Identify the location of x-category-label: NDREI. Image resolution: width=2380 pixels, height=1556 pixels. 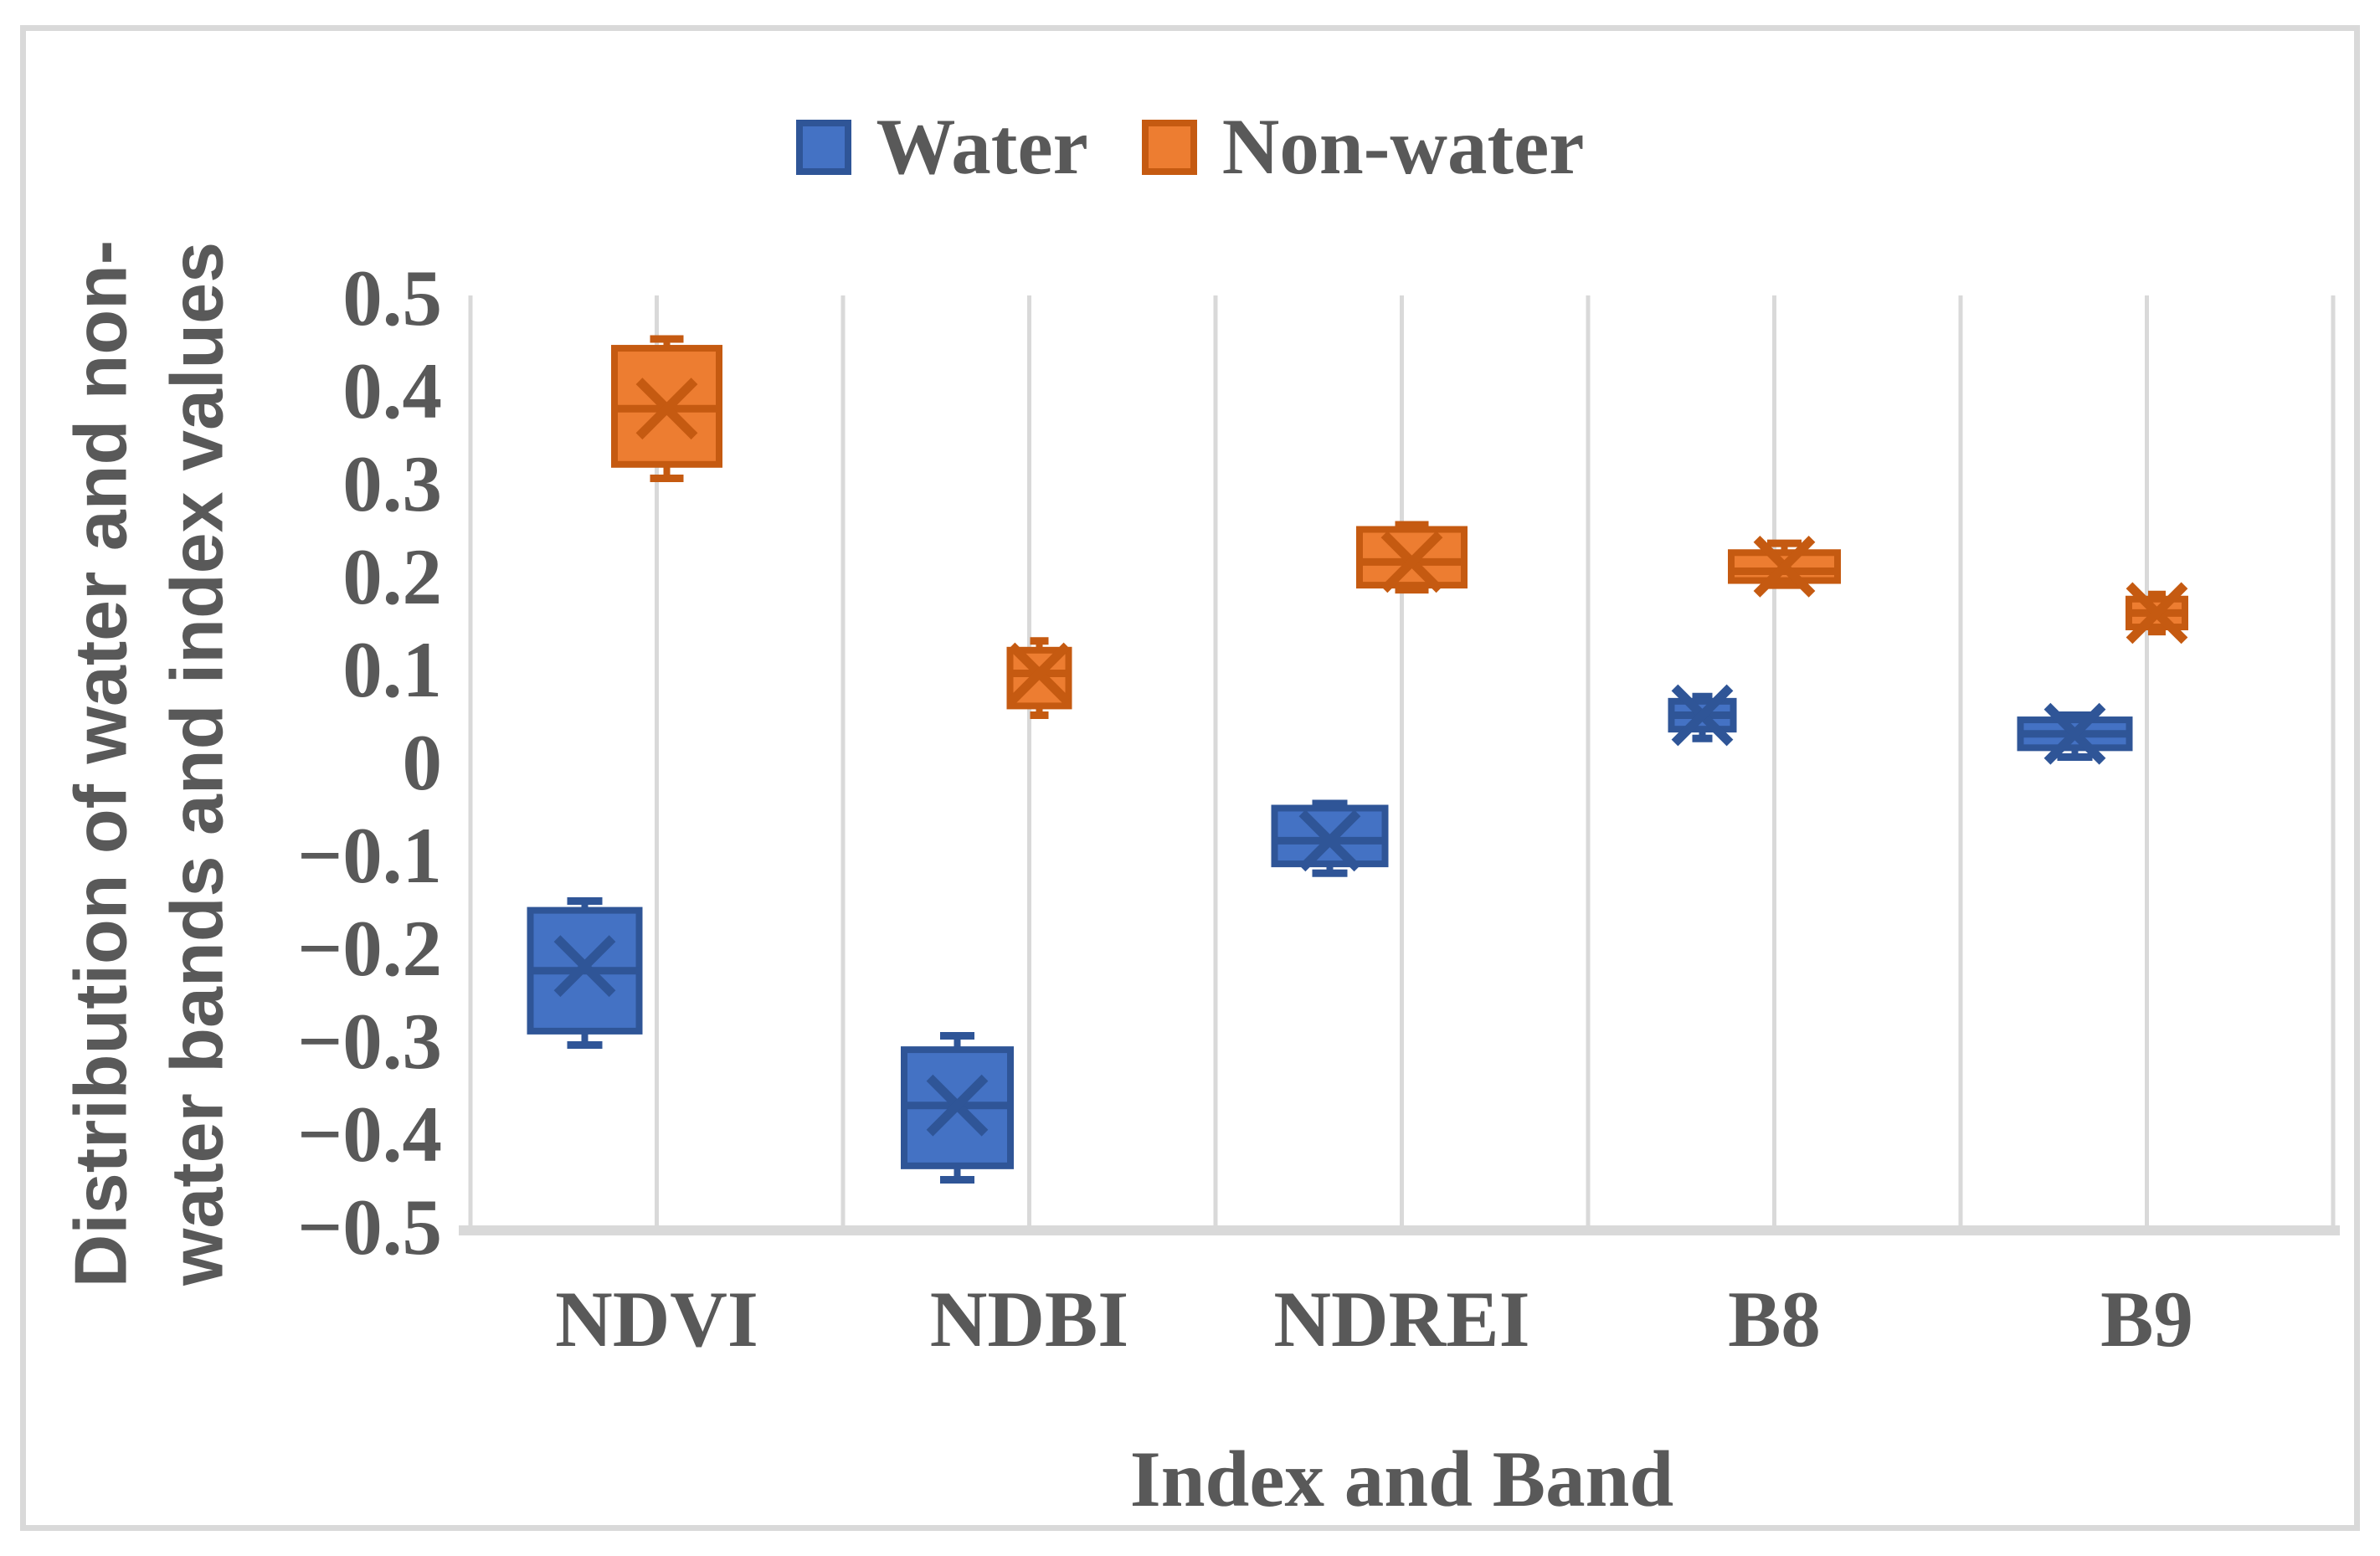
(1401, 1319).